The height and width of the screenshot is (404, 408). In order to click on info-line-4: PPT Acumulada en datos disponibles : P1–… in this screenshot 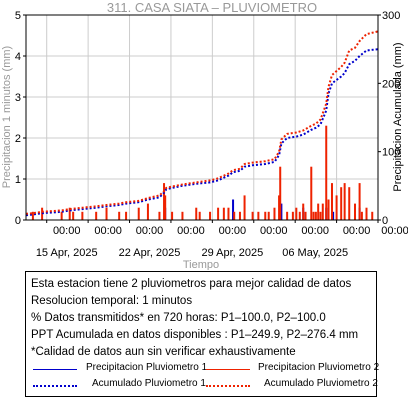, I will do `click(195, 335)`.